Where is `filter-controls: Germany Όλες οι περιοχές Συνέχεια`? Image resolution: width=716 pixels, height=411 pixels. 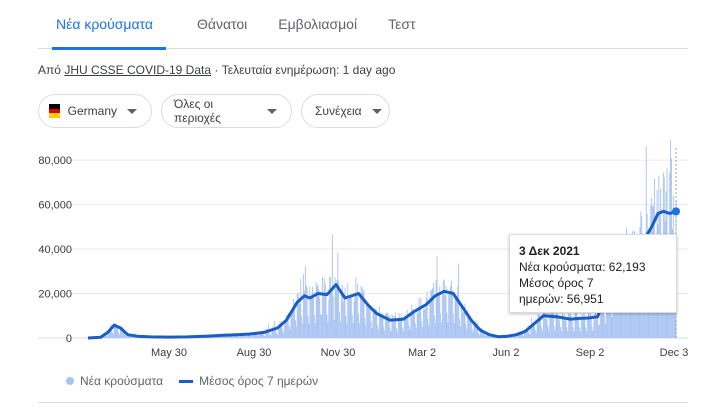
filter-controls: Germany Όλες οι περιοχές Συνέχεια is located at coordinates (214, 111).